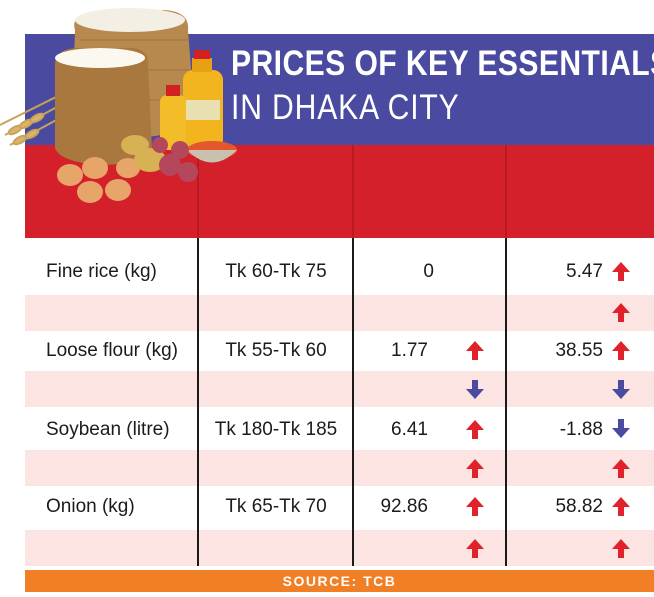 The width and height of the screenshot is (654, 597). I want to click on change-value: 5.47, so click(584, 271).